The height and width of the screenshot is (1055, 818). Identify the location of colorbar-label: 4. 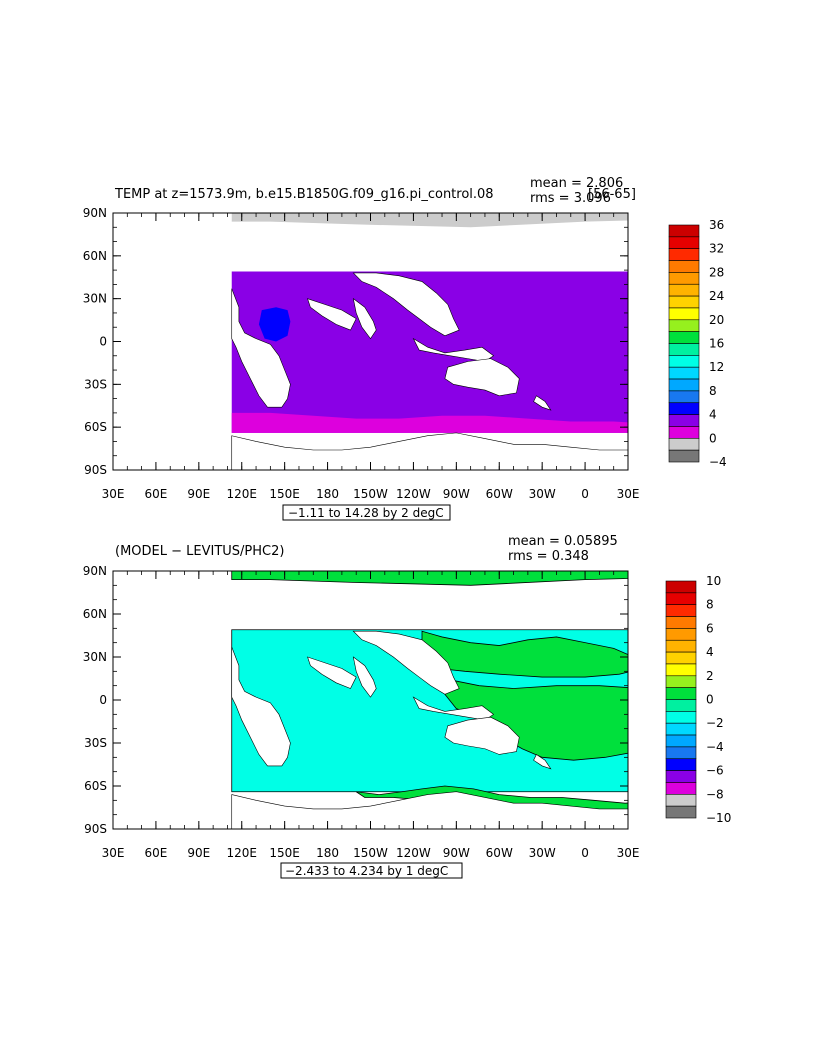
(710, 652).